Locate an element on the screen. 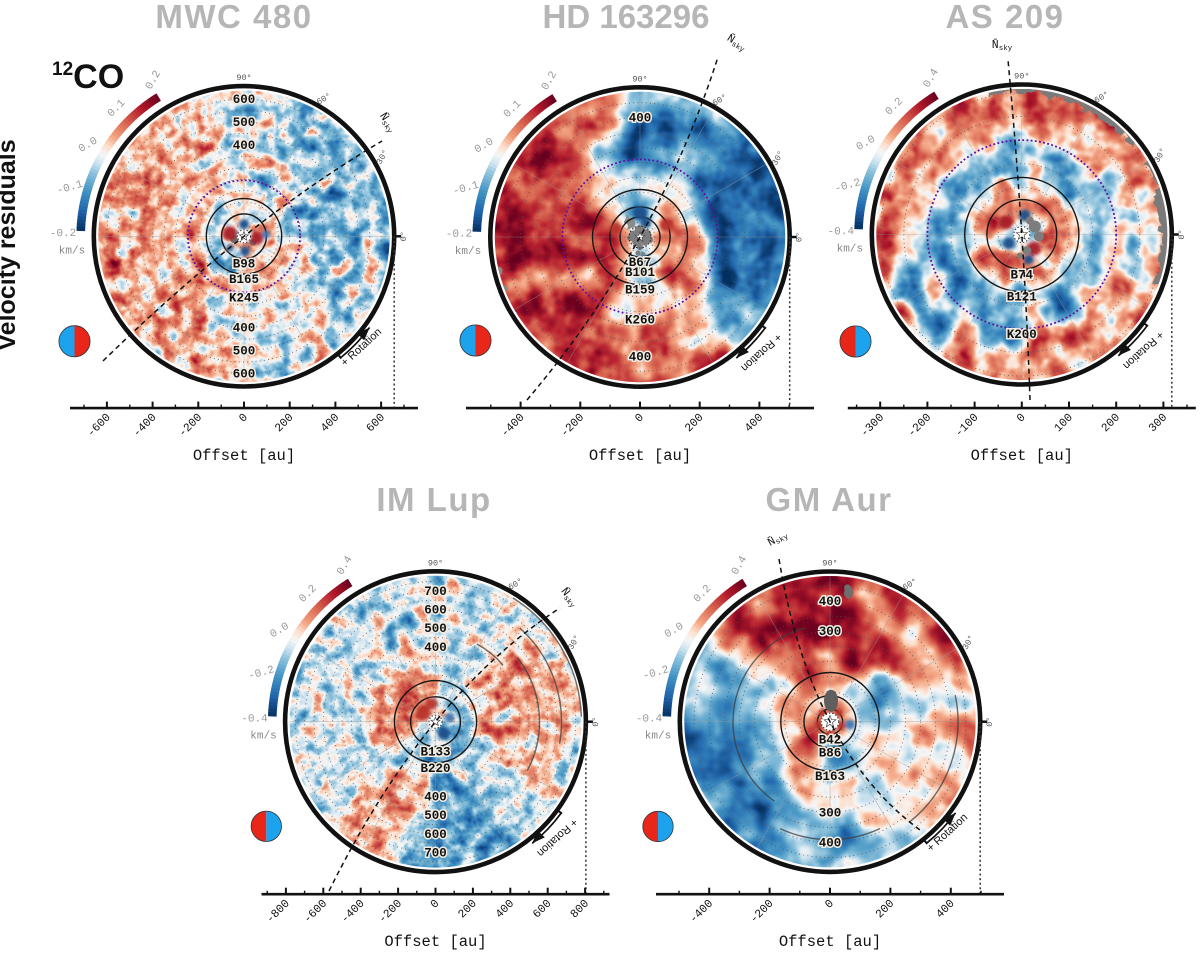 The height and width of the screenshot is (955, 1200). svg-text: K260 is located at coordinates (640, 321).